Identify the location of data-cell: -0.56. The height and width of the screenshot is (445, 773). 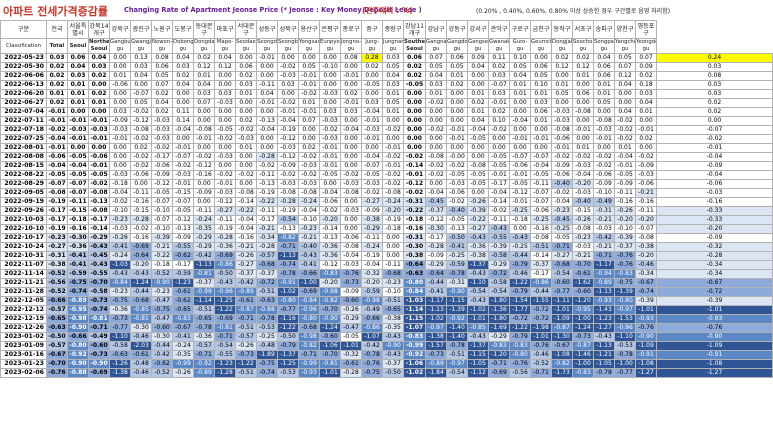
(57, 283).